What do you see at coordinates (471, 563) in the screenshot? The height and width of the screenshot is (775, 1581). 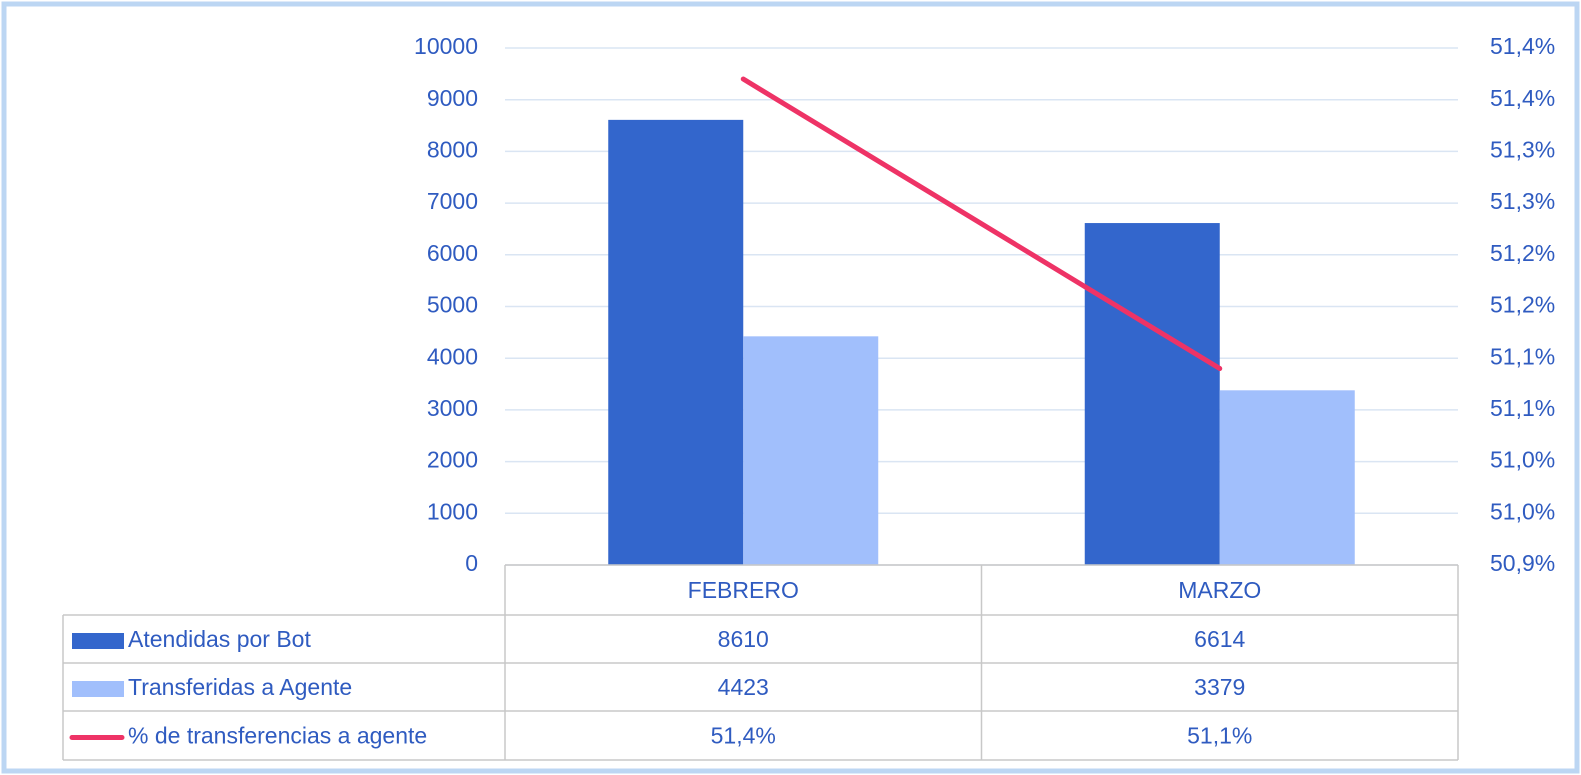 I see `y-tick-label: 0` at bounding box center [471, 563].